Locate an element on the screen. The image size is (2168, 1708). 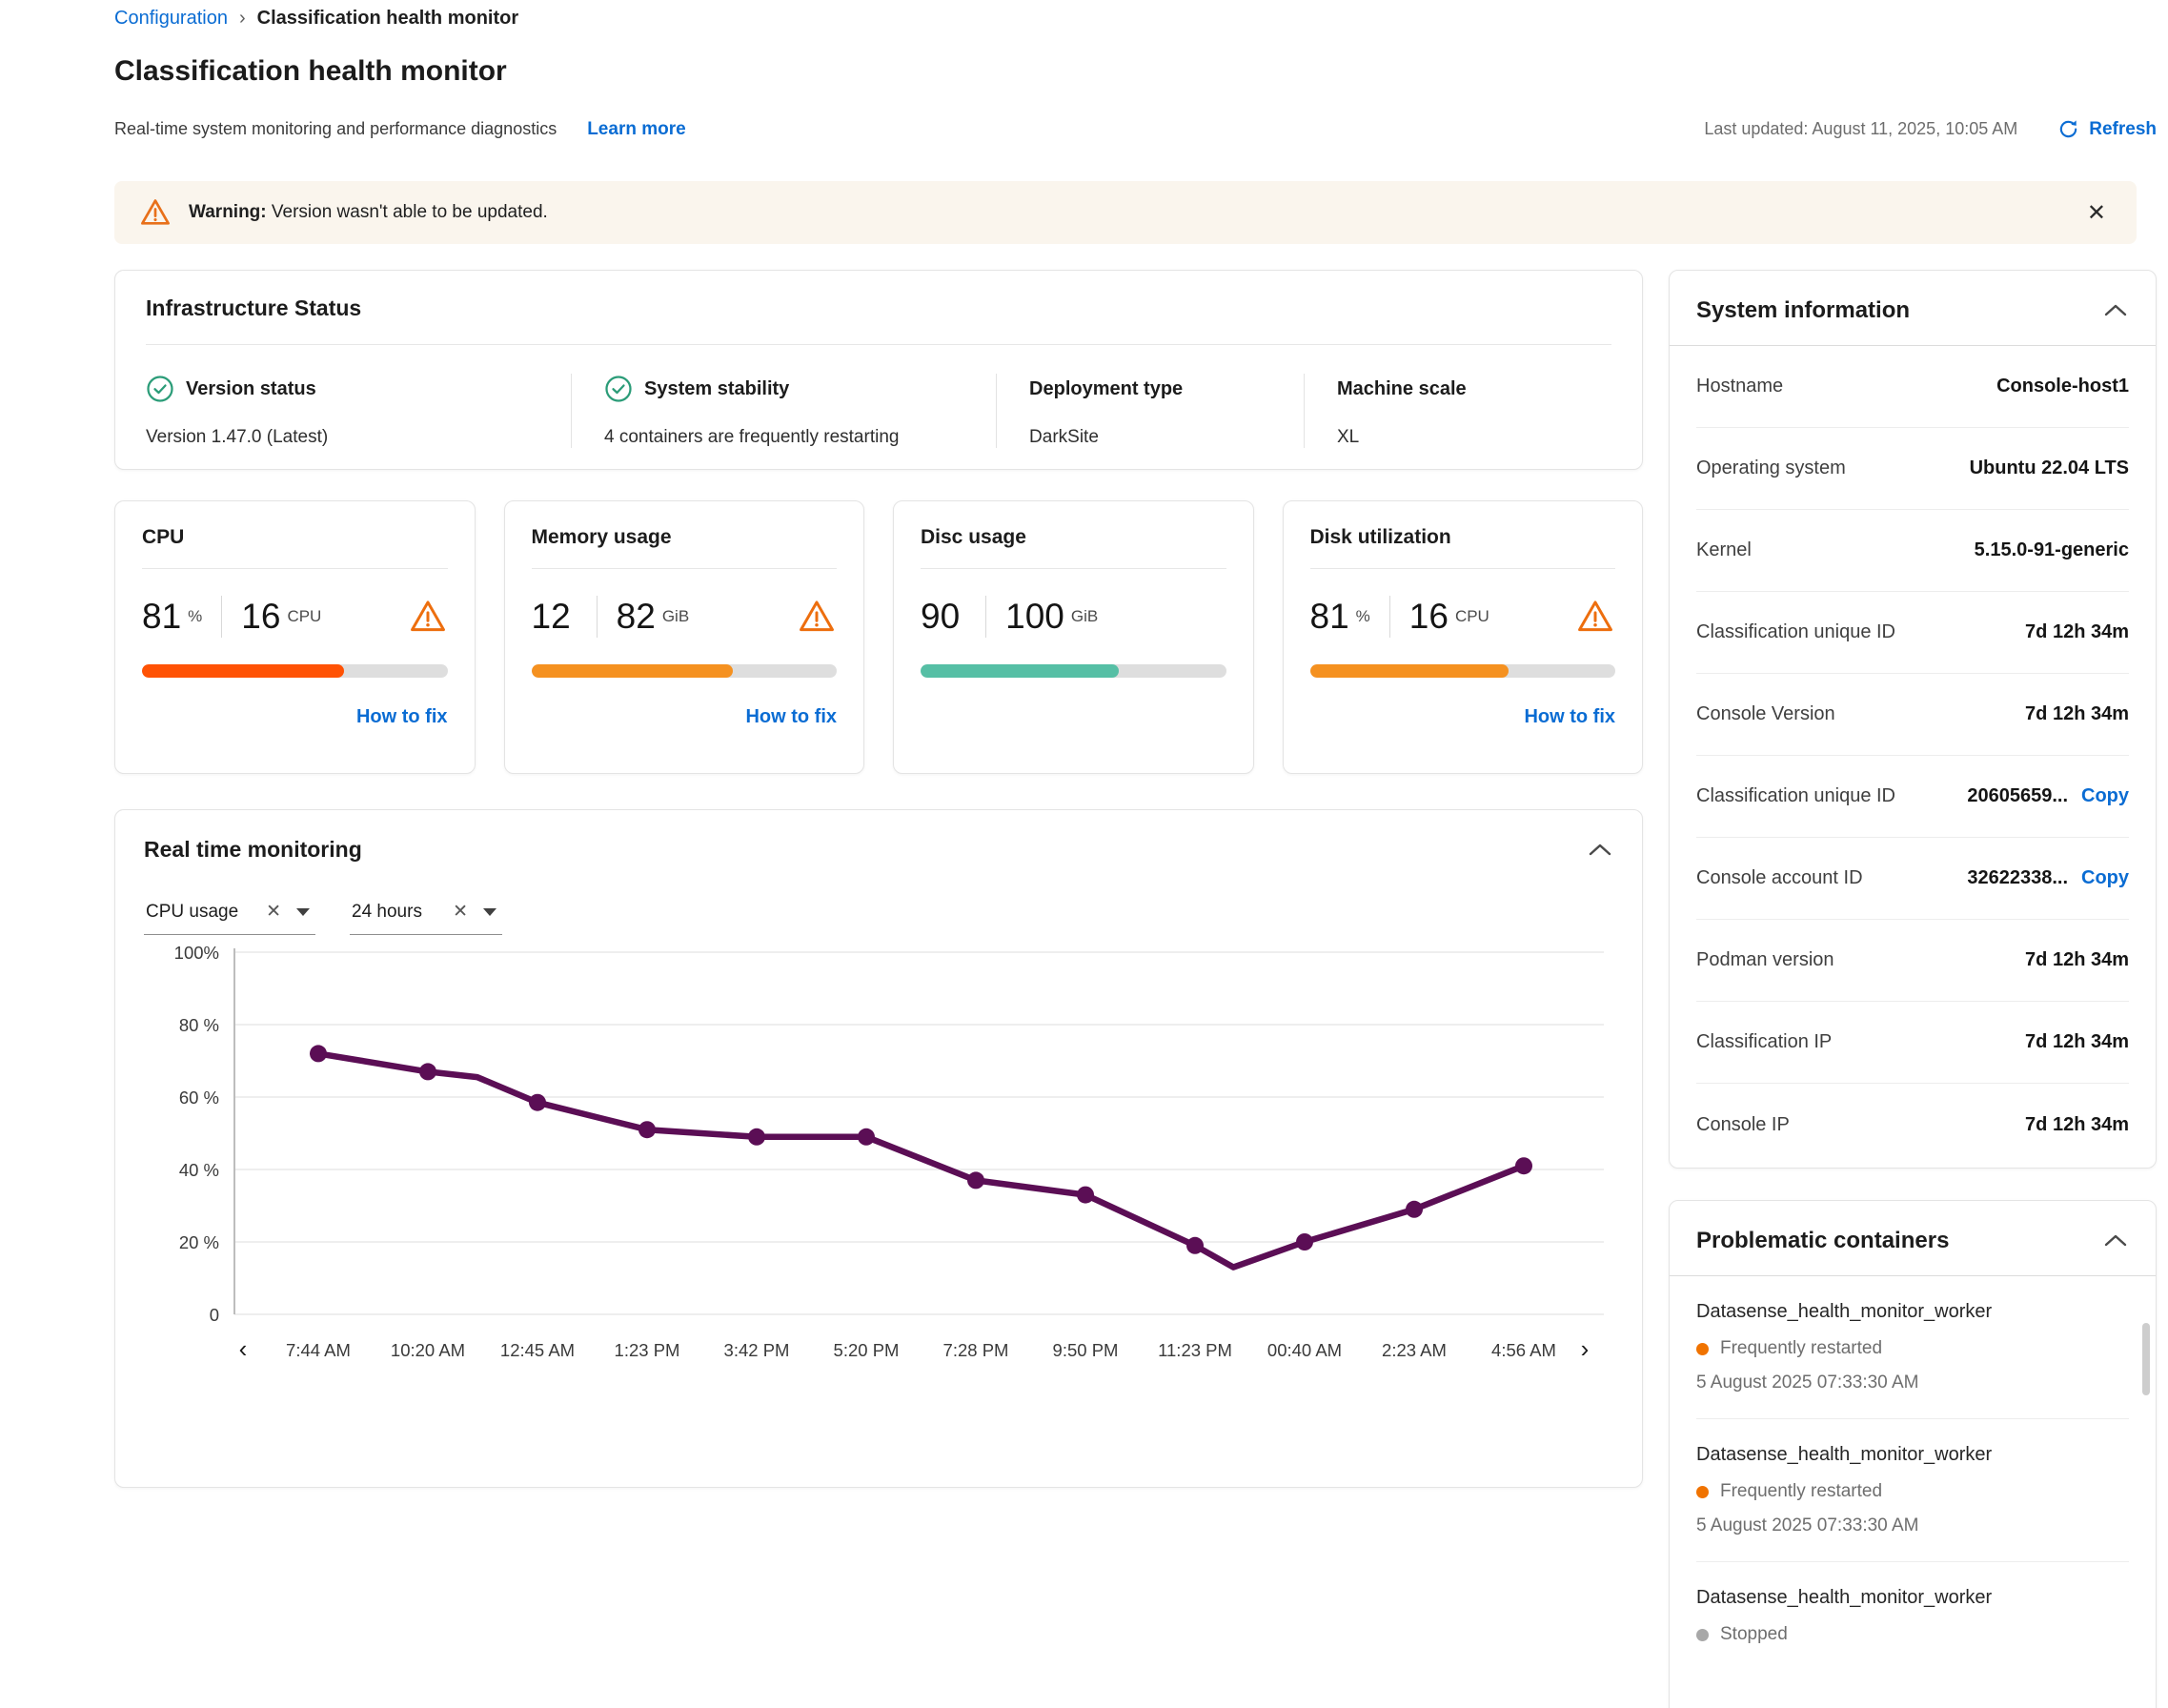
svg-text: 100% is located at coordinates (196, 953).